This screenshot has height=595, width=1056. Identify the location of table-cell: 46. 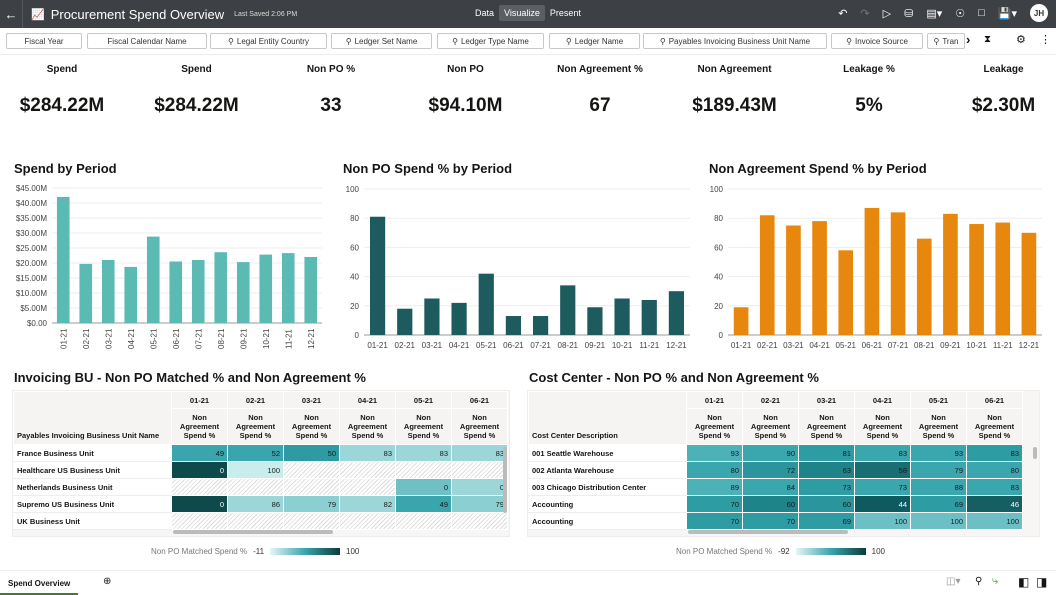
(995, 504).